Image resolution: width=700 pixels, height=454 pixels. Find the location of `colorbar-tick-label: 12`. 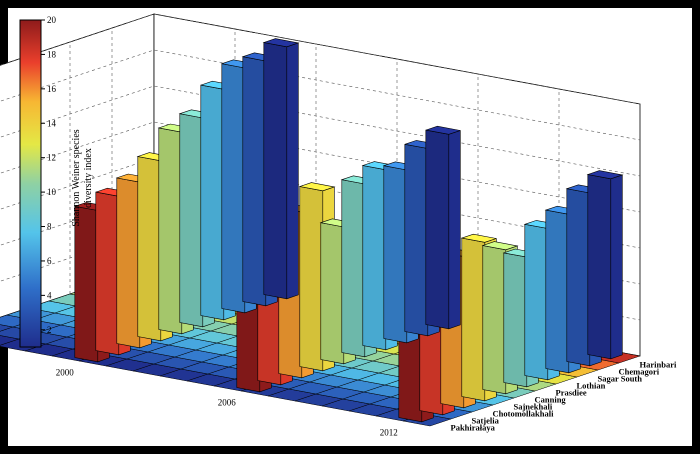

colorbar-tick-label: 12 is located at coordinates (51, 158).